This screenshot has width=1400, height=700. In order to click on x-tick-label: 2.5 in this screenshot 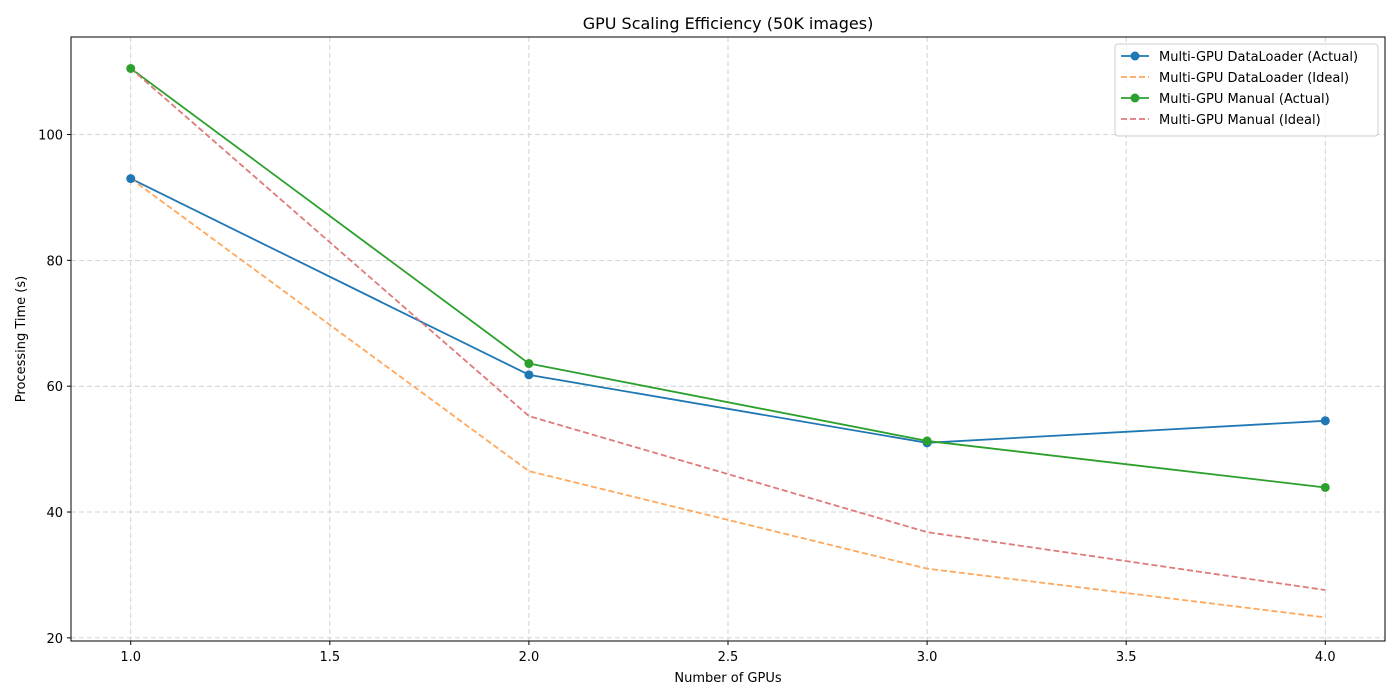, I will do `click(728, 657)`.